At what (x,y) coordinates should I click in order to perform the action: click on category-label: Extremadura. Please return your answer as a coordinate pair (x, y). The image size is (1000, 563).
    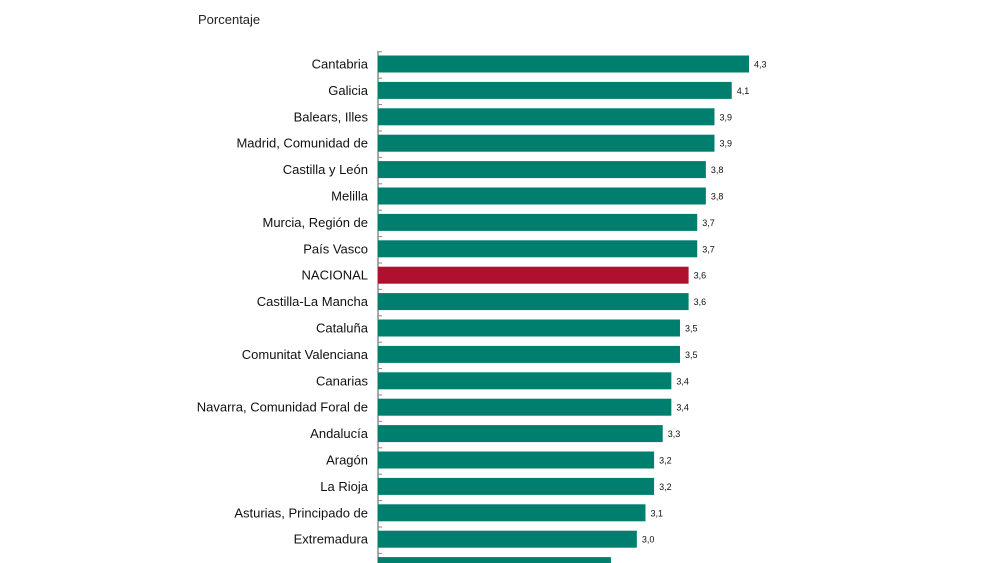
    Looking at the image, I should click on (331, 539).